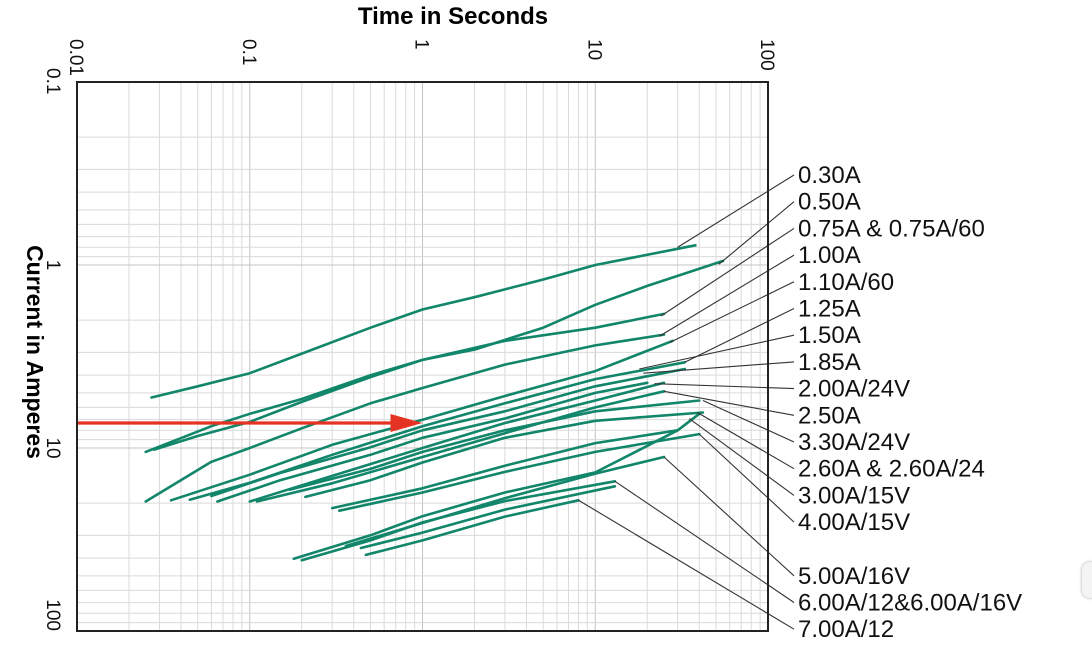 The image size is (1092, 653). Describe the element at coordinates (854, 389) in the screenshot. I see `legend-label: 2.00A/24V` at that location.